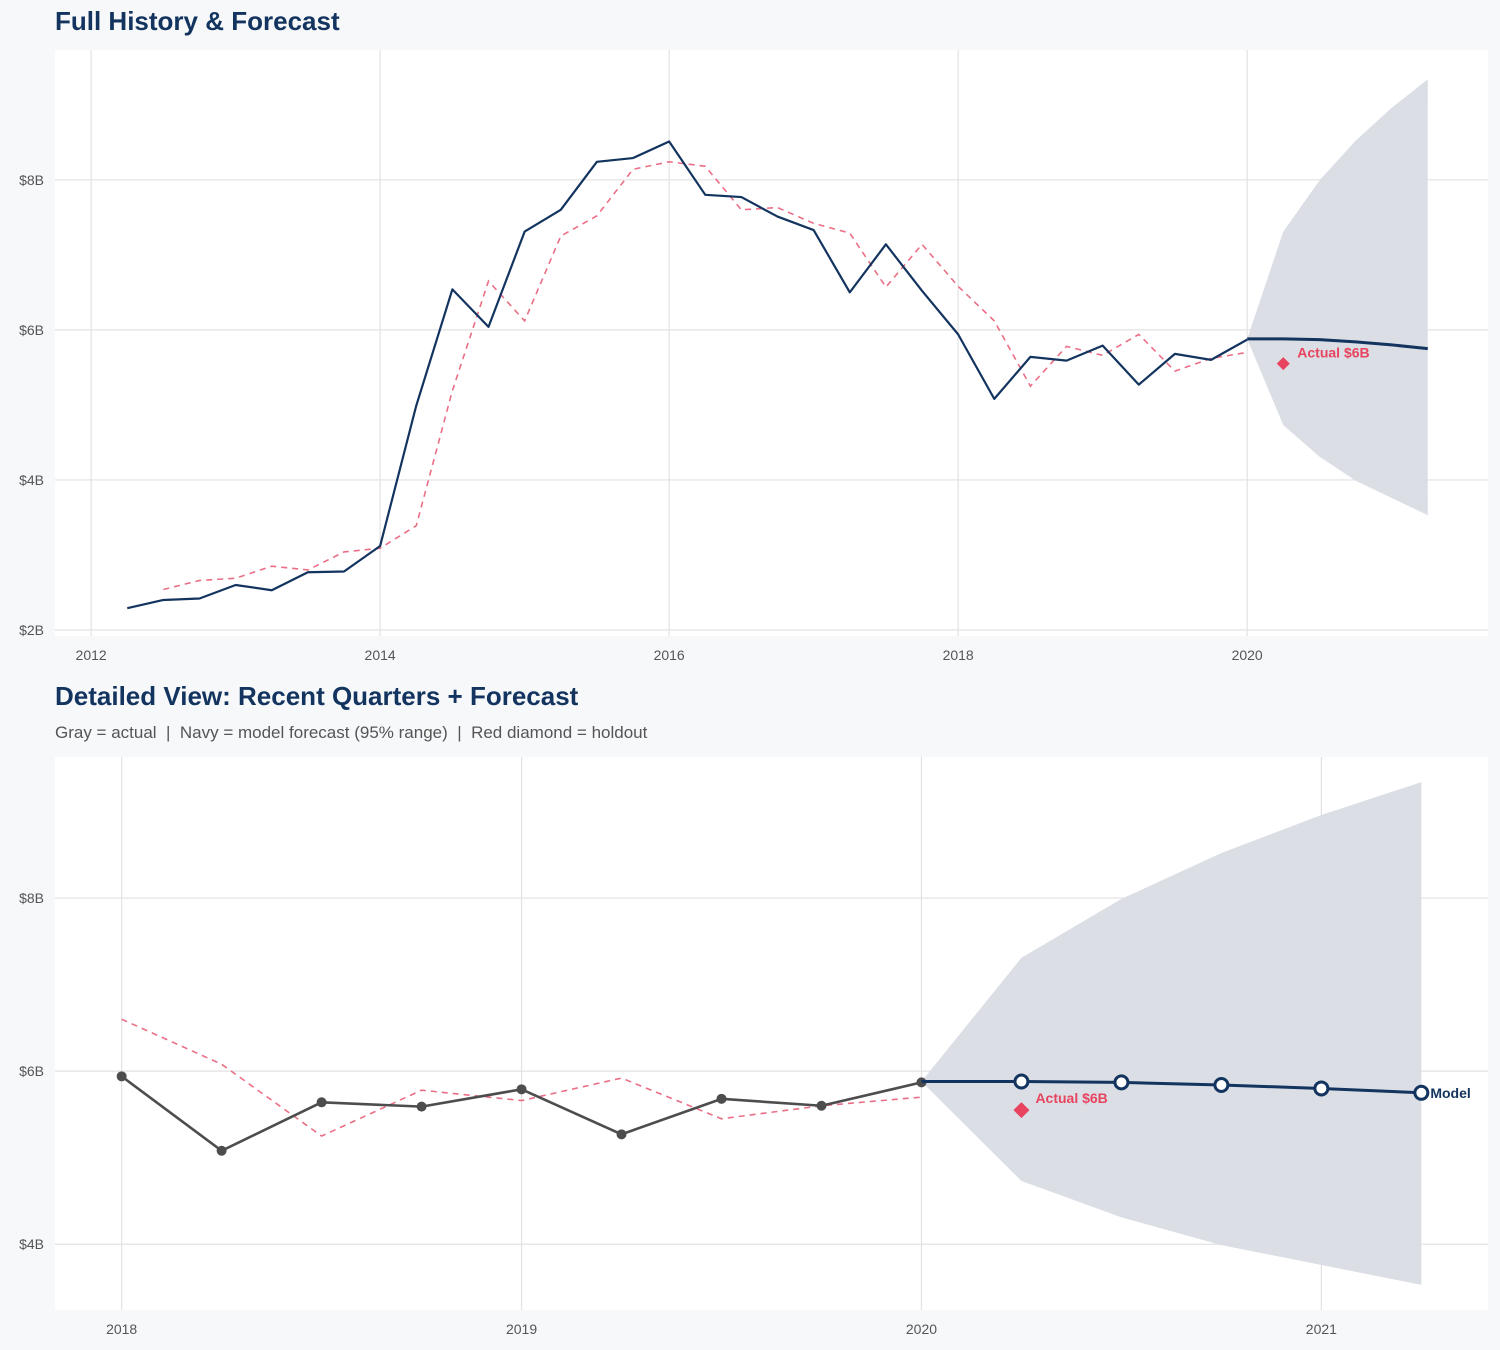 The width and height of the screenshot is (1500, 1350). What do you see at coordinates (1450, 1093) in the screenshot?
I see `forecast-end-label: Model` at bounding box center [1450, 1093].